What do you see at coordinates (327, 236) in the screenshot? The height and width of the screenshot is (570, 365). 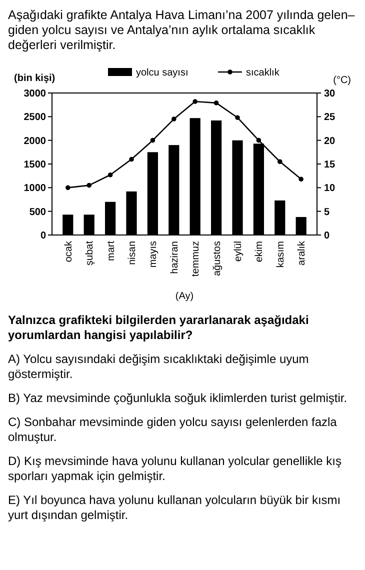 I see `y2-tick-label: 0` at bounding box center [327, 236].